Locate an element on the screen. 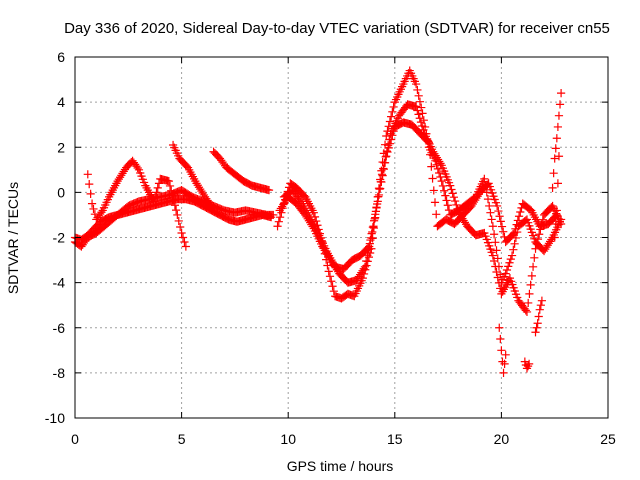 The height and width of the screenshot is (480, 640). x-tick-label: 25 is located at coordinates (608, 439).